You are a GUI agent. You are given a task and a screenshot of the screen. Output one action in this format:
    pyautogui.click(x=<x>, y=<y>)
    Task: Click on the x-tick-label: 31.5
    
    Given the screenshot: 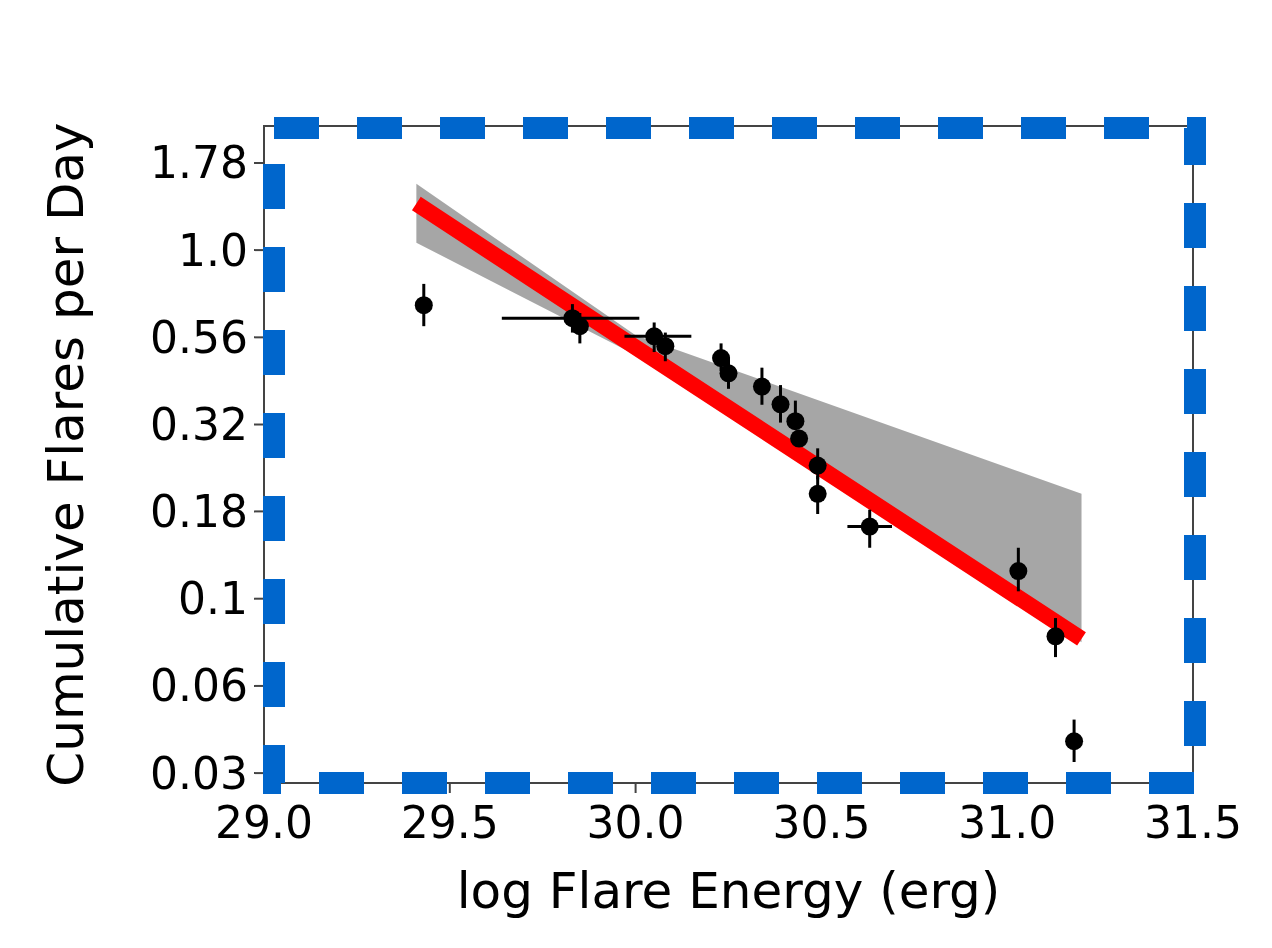 What is the action you would take?
    pyautogui.click(x=1193, y=822)
    